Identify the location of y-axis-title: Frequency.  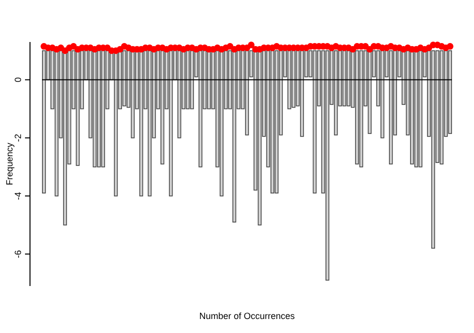
(9, 164).